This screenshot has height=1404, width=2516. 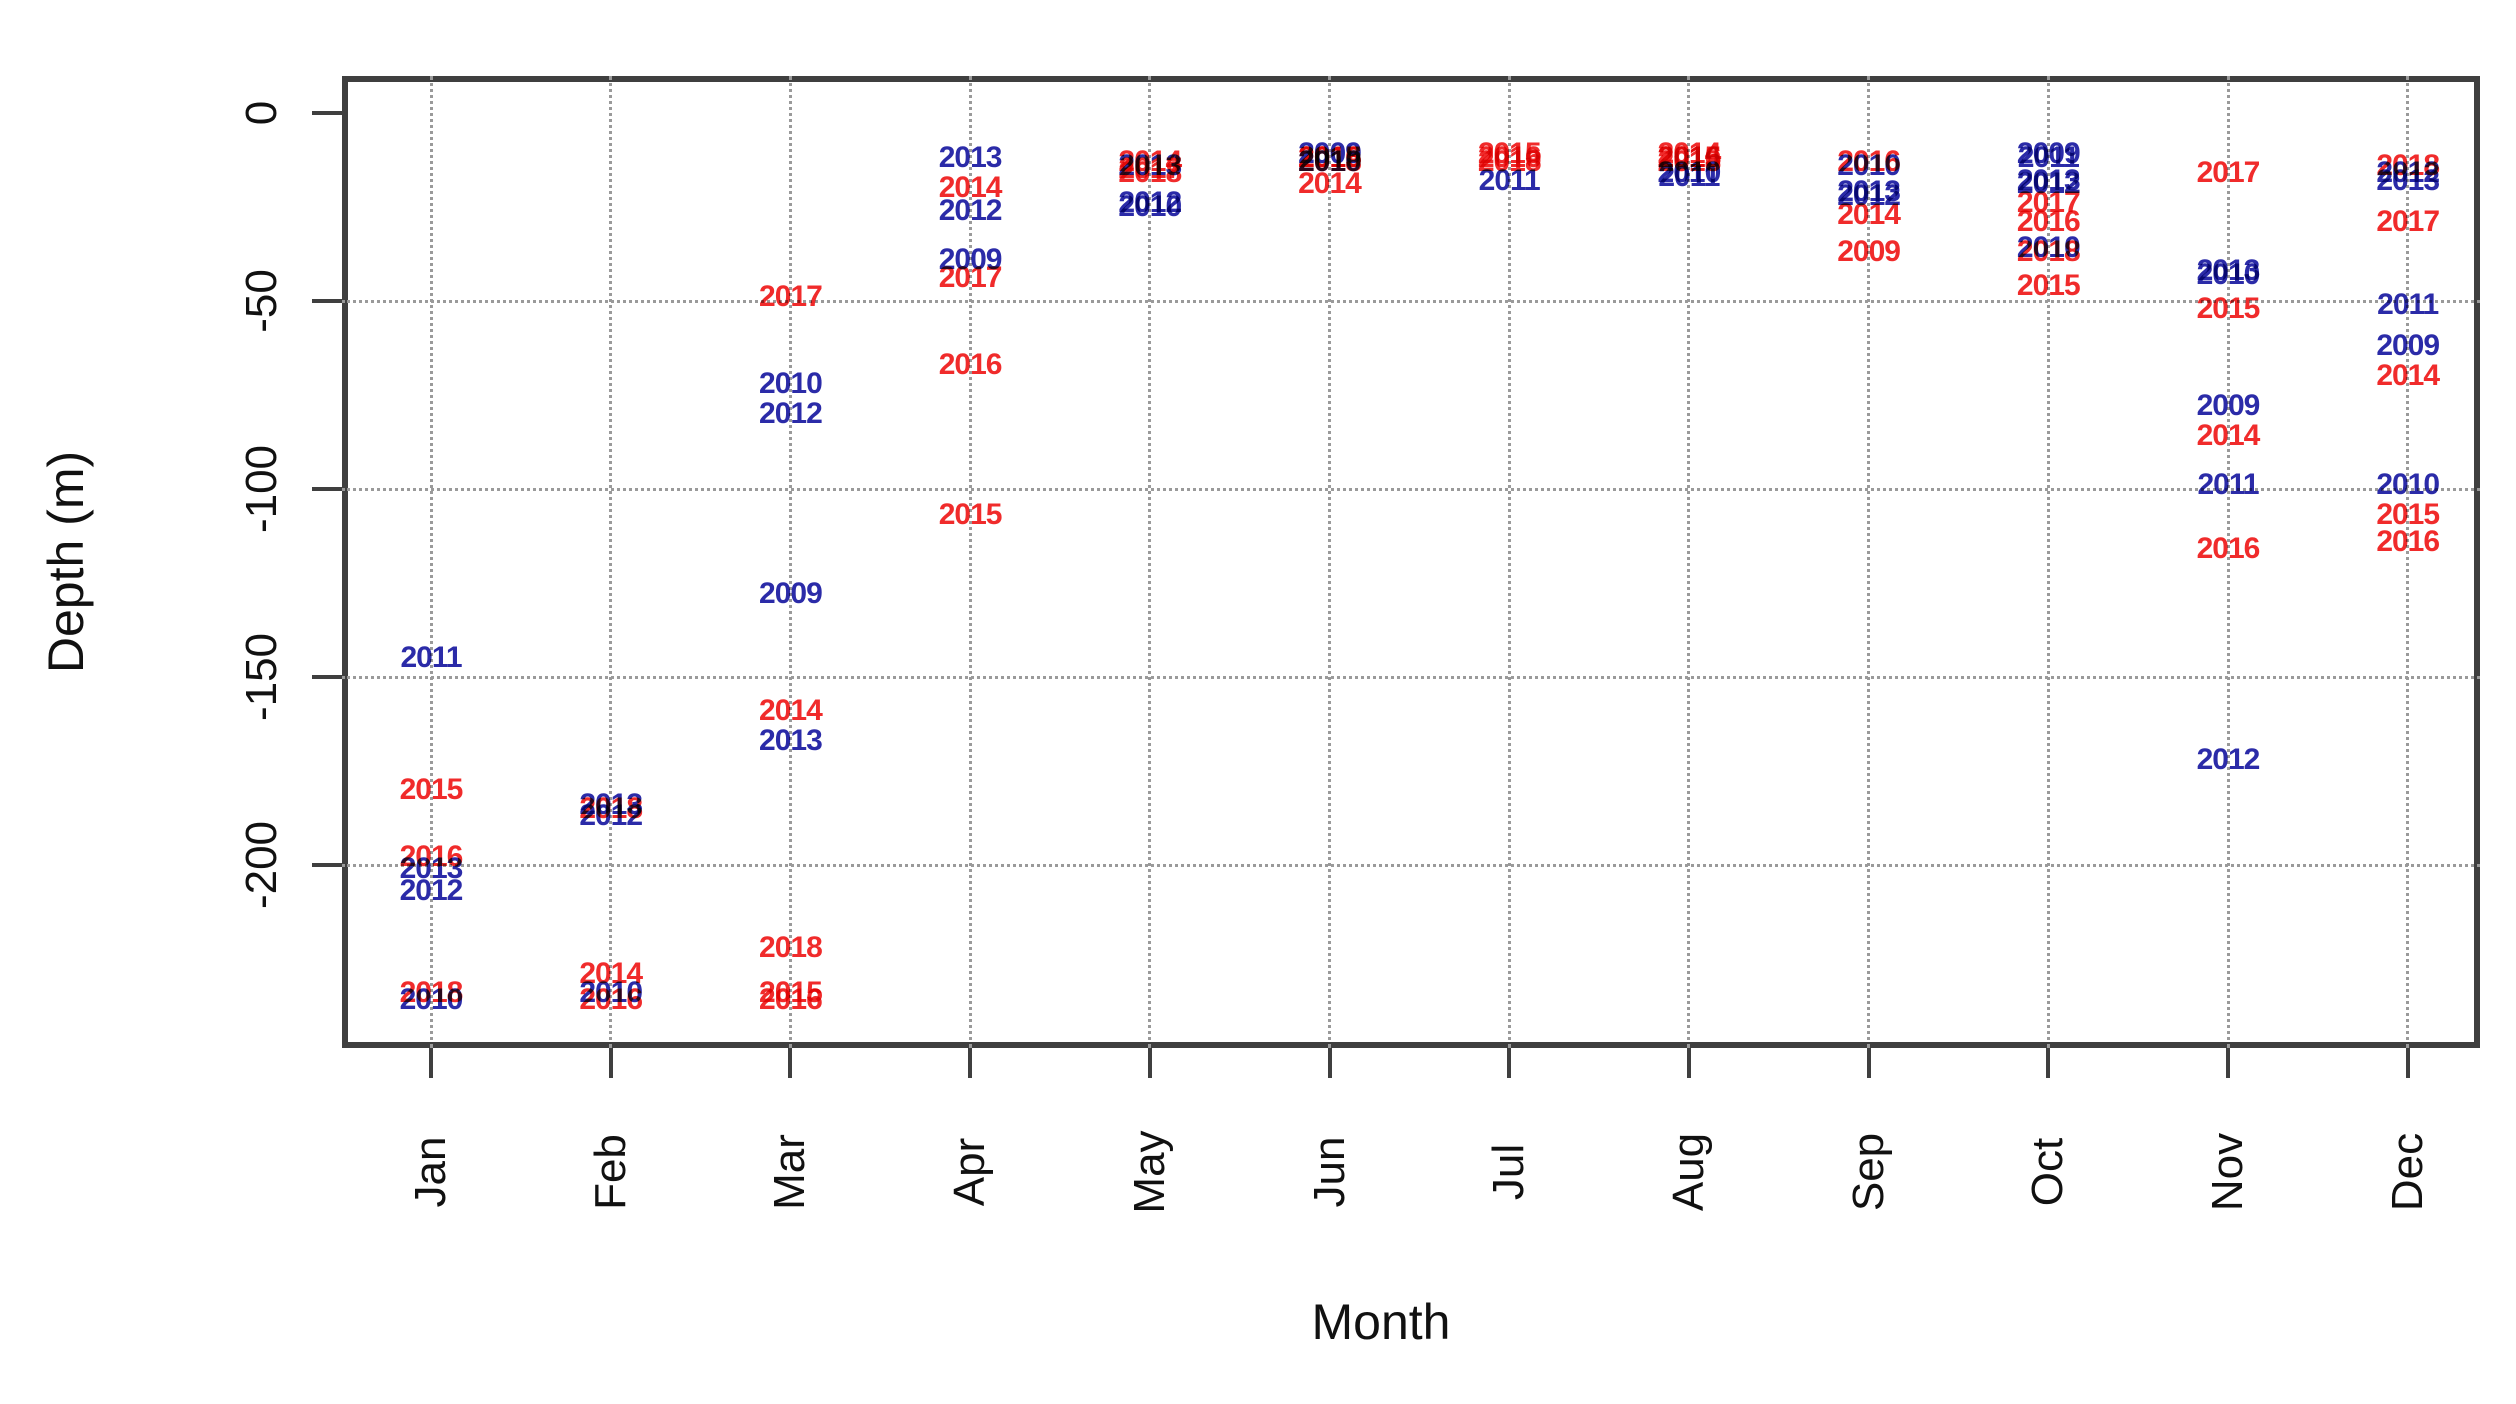 What do you see at coordinates (1509, 161) in the screenshot?
I see `year-label-jul-2018: 2018` at bounding box center [1509, 161].